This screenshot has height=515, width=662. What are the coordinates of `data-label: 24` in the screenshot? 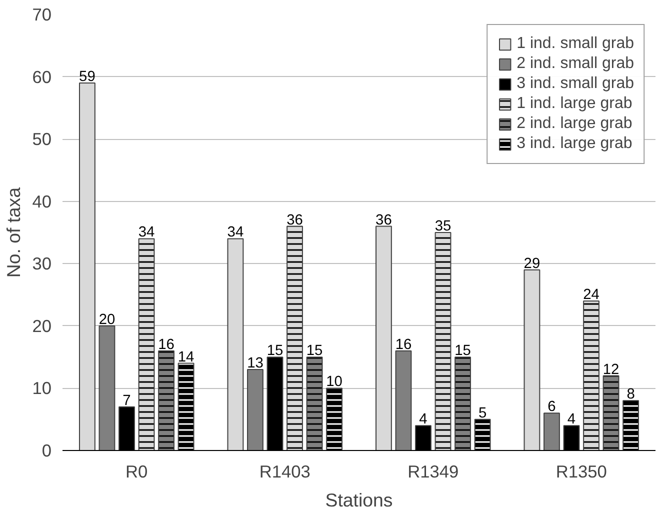 It's located at (591, 295).